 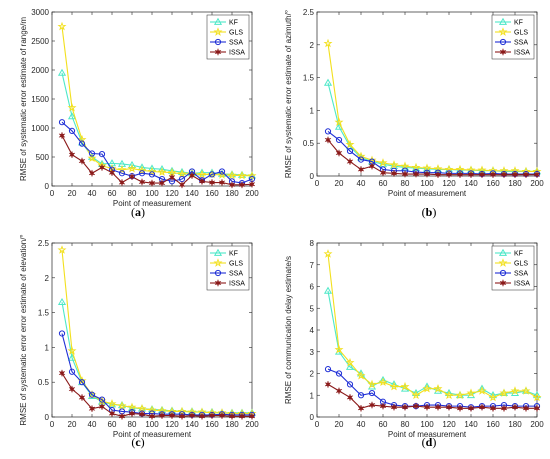 I want to click on y-tick-label: 1, so click(x=312, y=110).